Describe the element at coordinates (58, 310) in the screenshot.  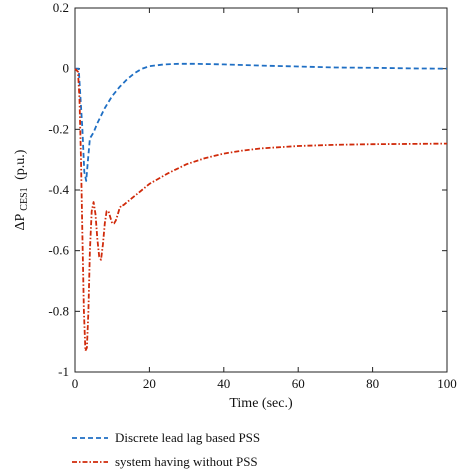
I see `y-tick-label: -0.8` at that location.